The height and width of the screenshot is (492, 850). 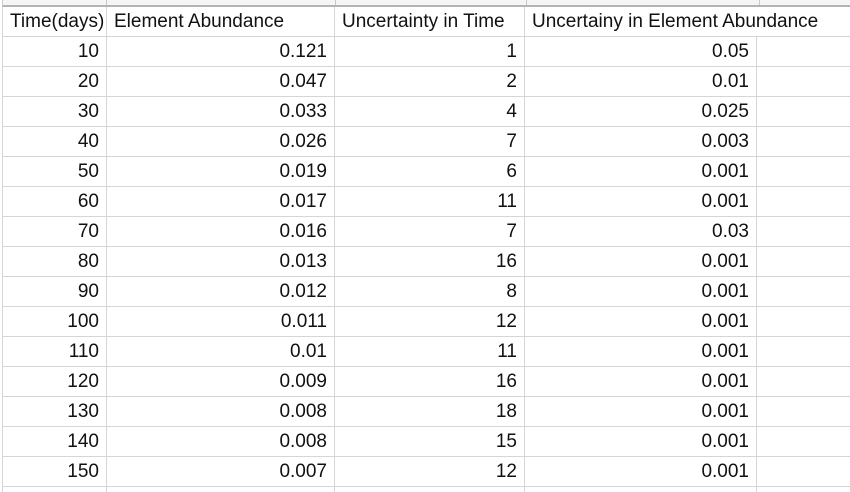 I want to click on cell-element-abundance: 0.01, so click(x=220, y=351).